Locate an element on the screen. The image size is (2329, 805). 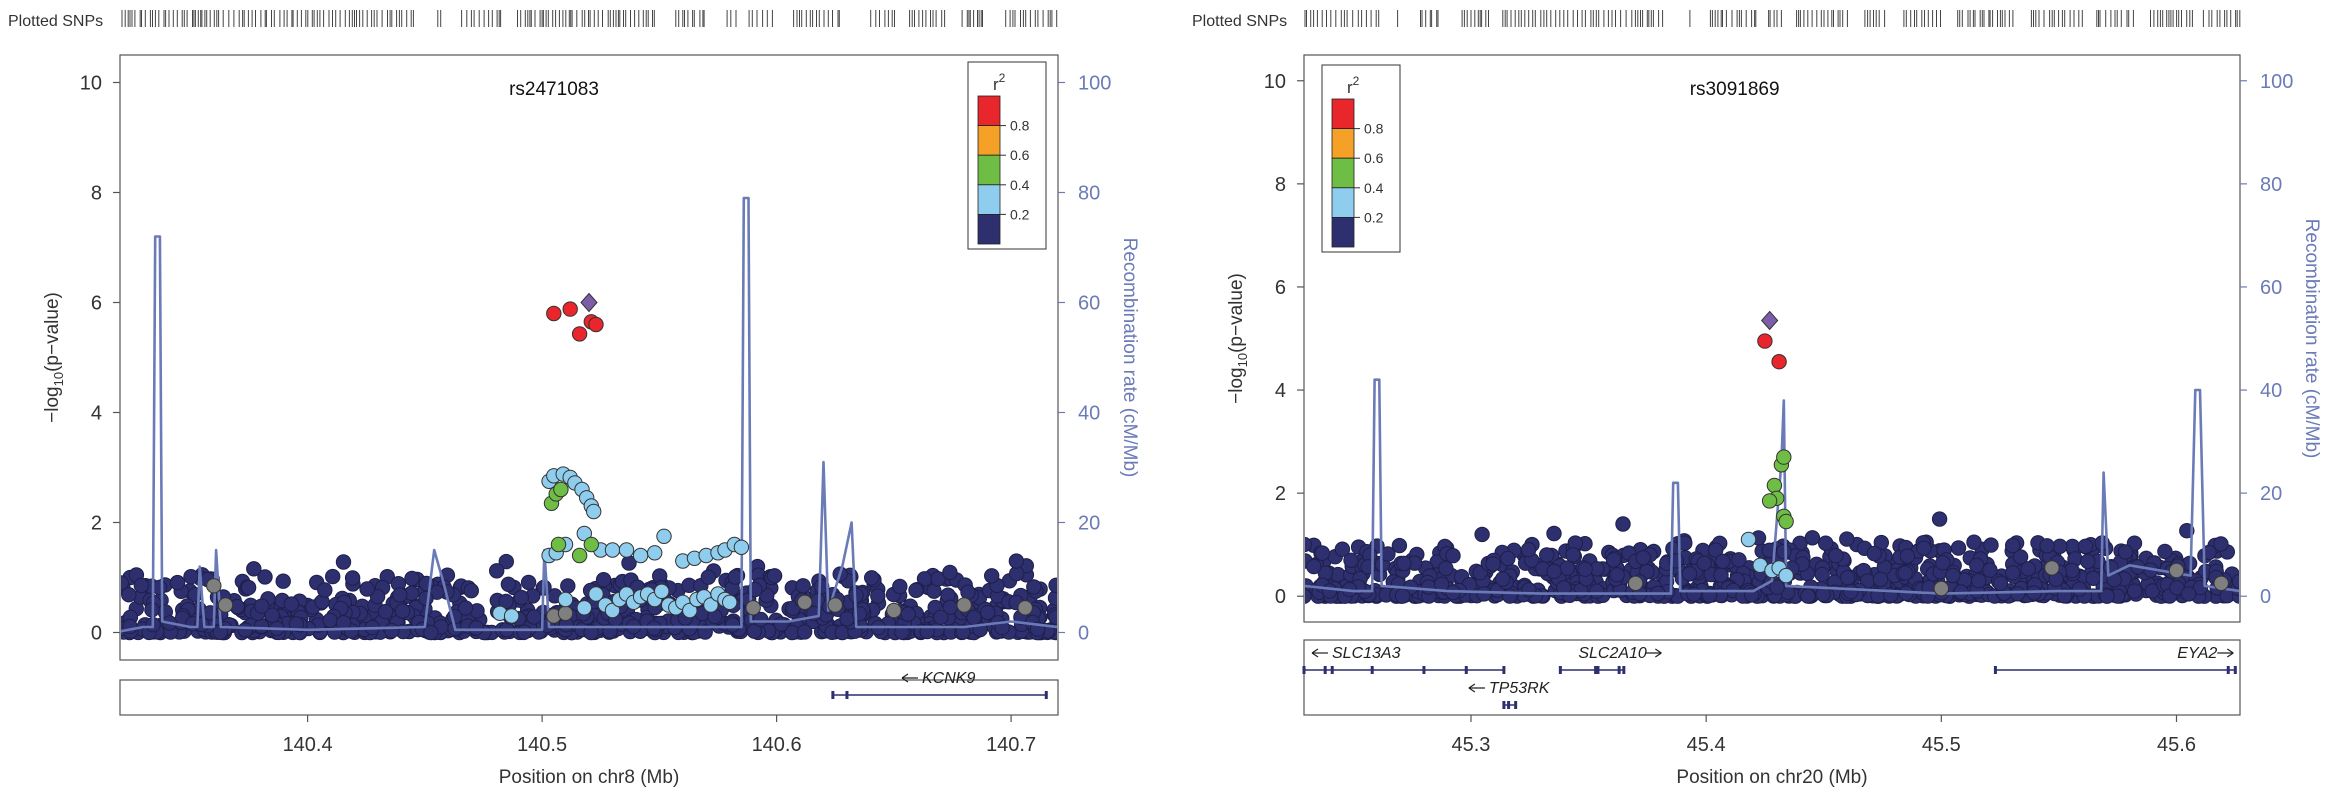
y2-tick-label: 80 is located at coordinates (2271, 185).